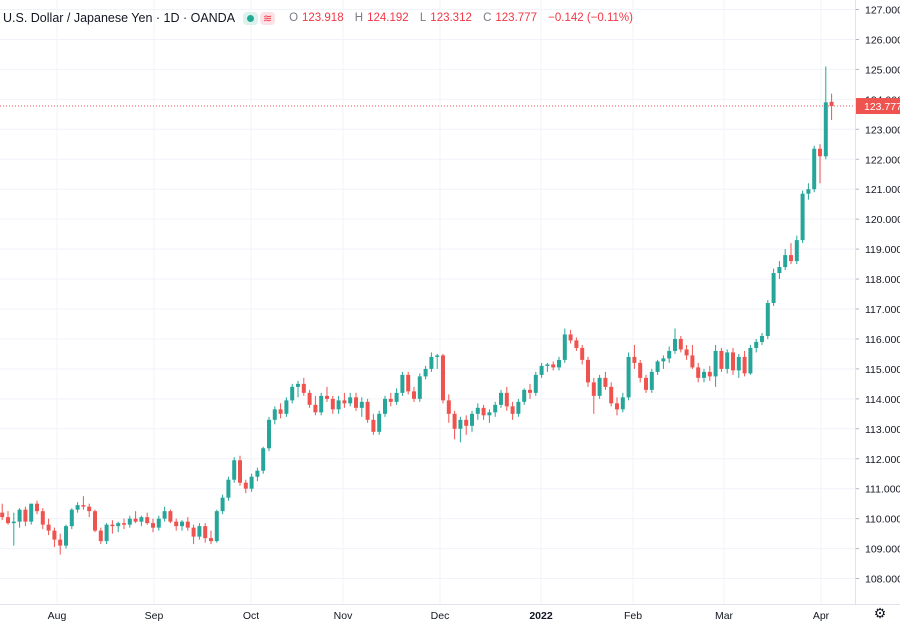 Image resolution: width=900 pixels, height=621 pixels. What do you see at coordinates (882, 340) in the screenshot?
I see `y-tick-label: 116.000` at bounding box center [882, 340].